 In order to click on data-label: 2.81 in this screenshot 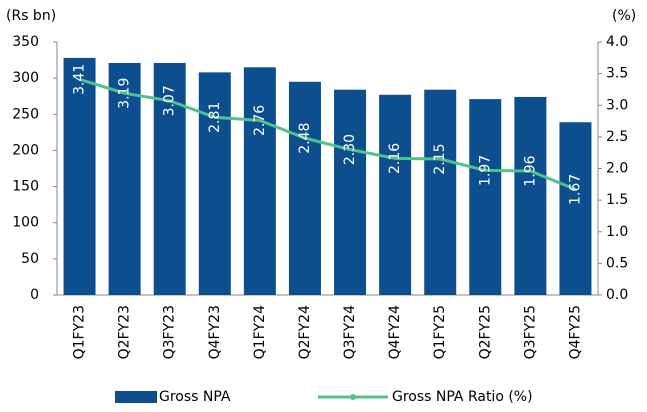, I will do `click(215, 117)`.